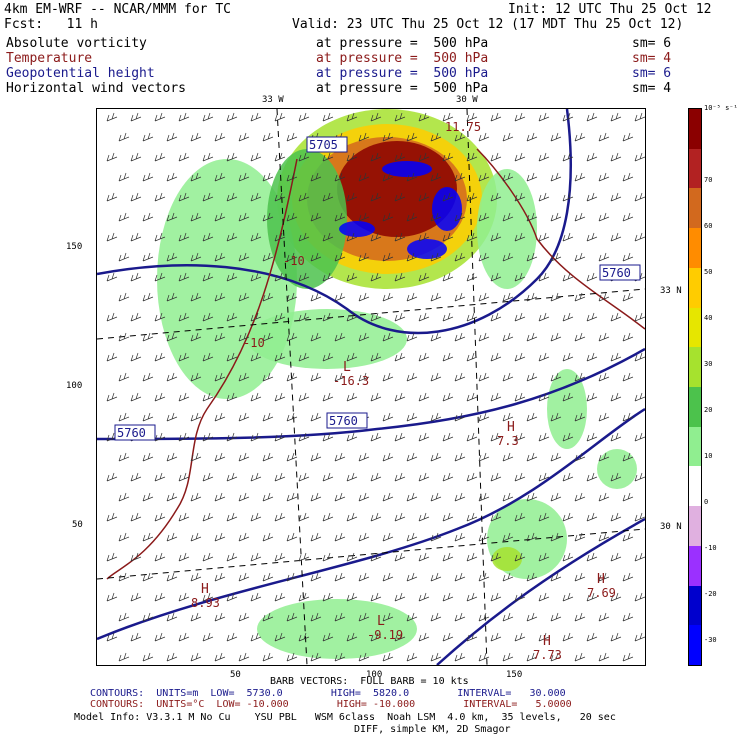  Describe the element at coordinates (49, 58) in the screenshot. I see `field-name-temperature: Temperature` at that location.